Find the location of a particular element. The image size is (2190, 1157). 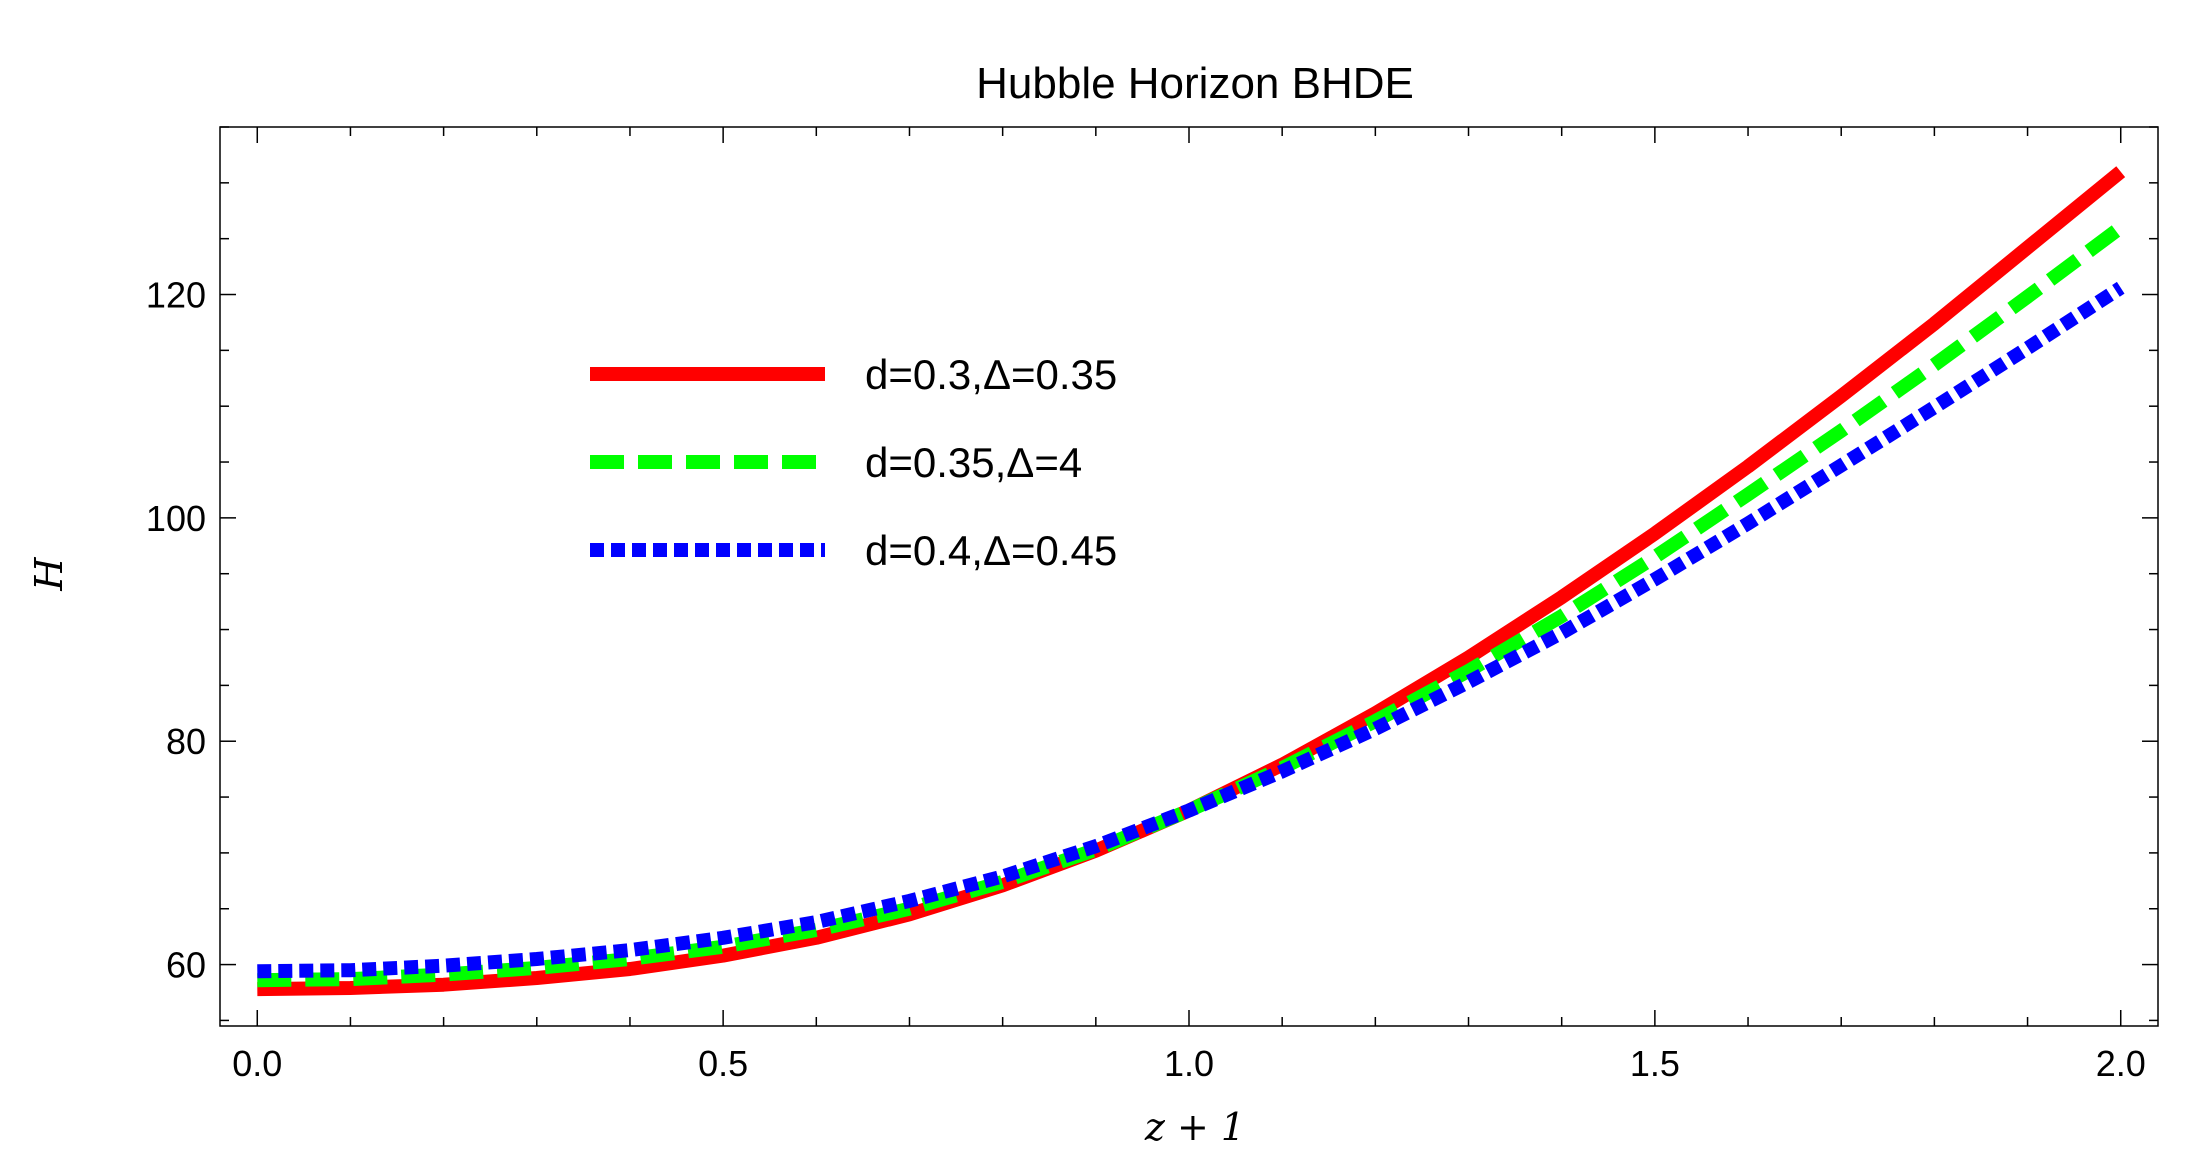

x-axis-label: z + 1 is located at coordinates (1194, 1127).